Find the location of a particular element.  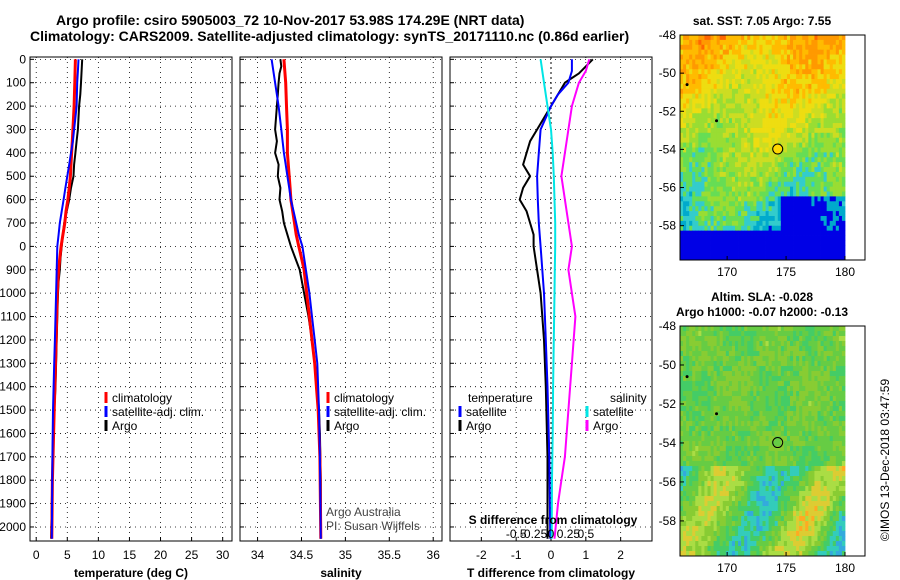

sal-xlabel: salinity is located at coordinates (341, 573).